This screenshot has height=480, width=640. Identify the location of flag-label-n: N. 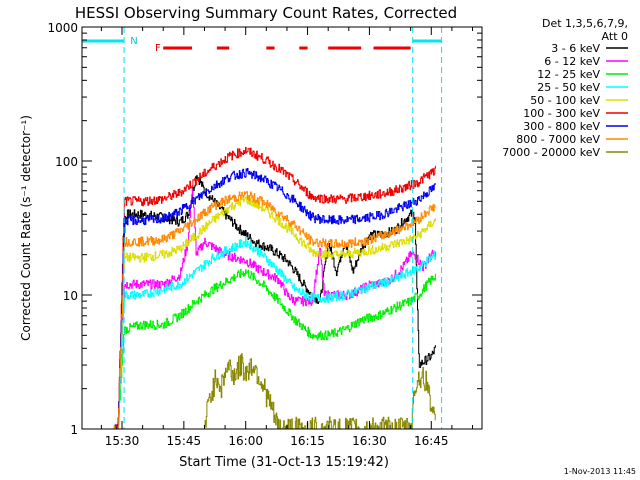
(133, 41).